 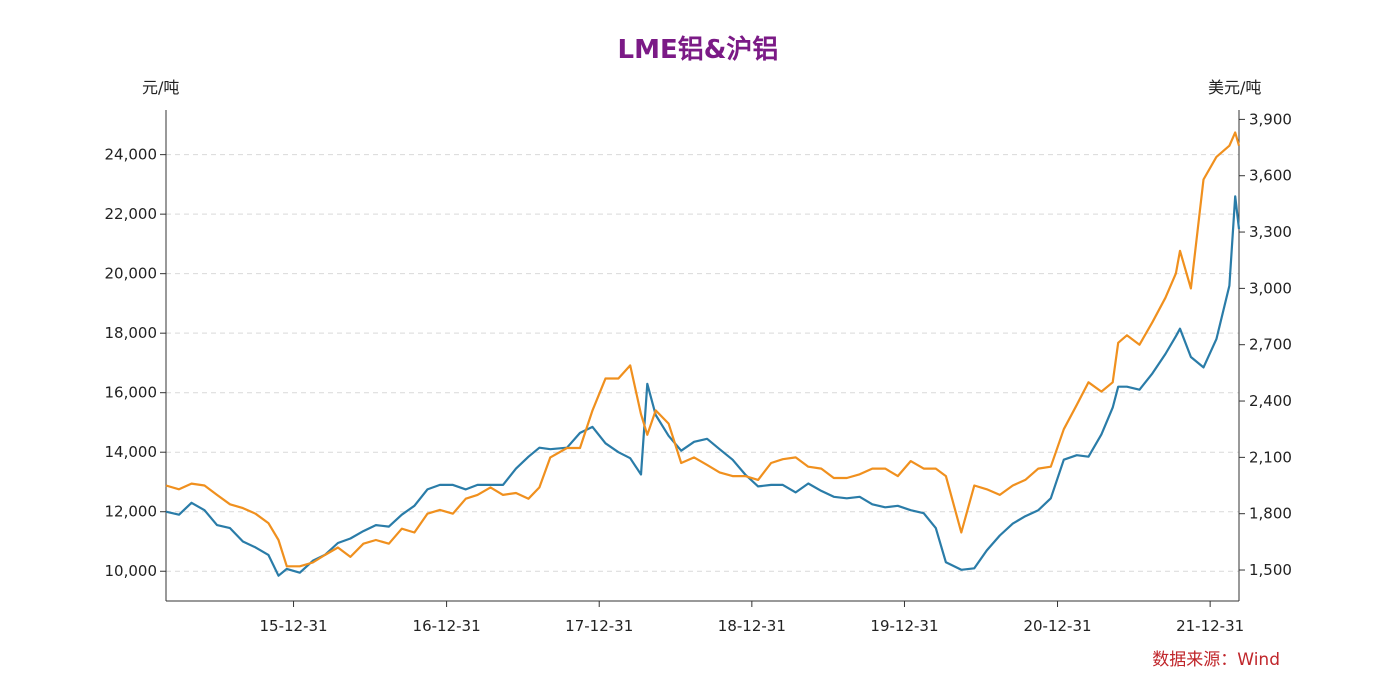 What do you see at coordinates (131, 274) in the screenshot?
I see `y-left-tick-label: 20,000` at bounding box center [131, 274].